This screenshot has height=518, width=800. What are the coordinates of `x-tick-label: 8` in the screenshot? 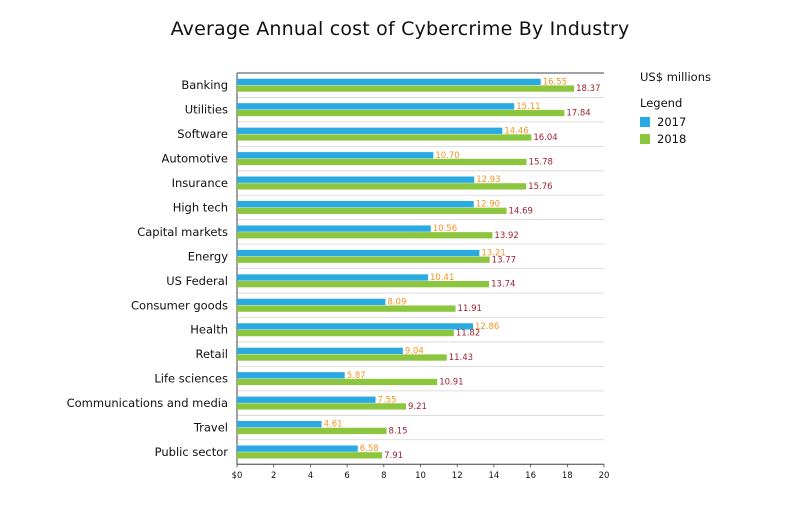 It's located at (383, 476).